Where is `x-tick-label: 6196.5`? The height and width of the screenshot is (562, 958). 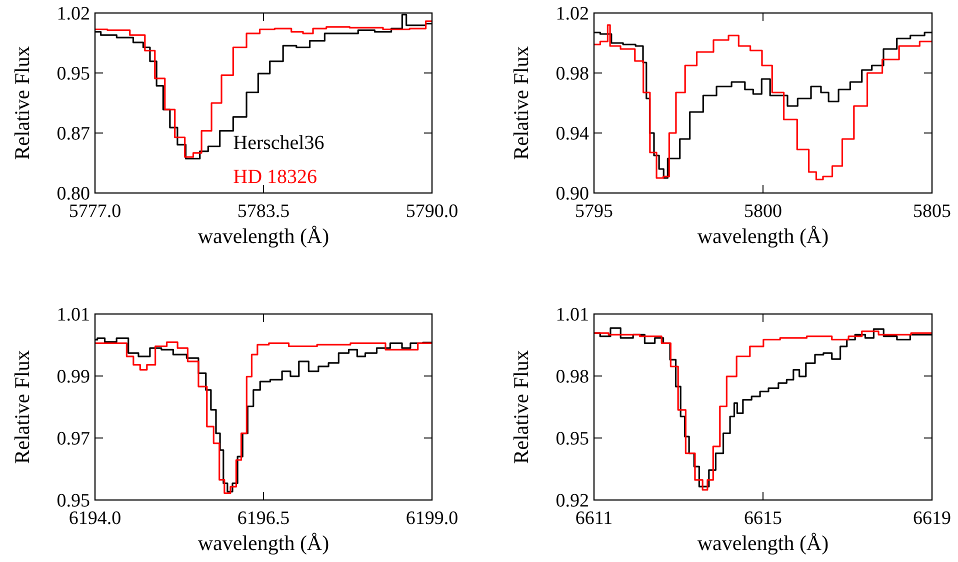
x-tick-label: 6196.5 is located at coordinates (263, 518).